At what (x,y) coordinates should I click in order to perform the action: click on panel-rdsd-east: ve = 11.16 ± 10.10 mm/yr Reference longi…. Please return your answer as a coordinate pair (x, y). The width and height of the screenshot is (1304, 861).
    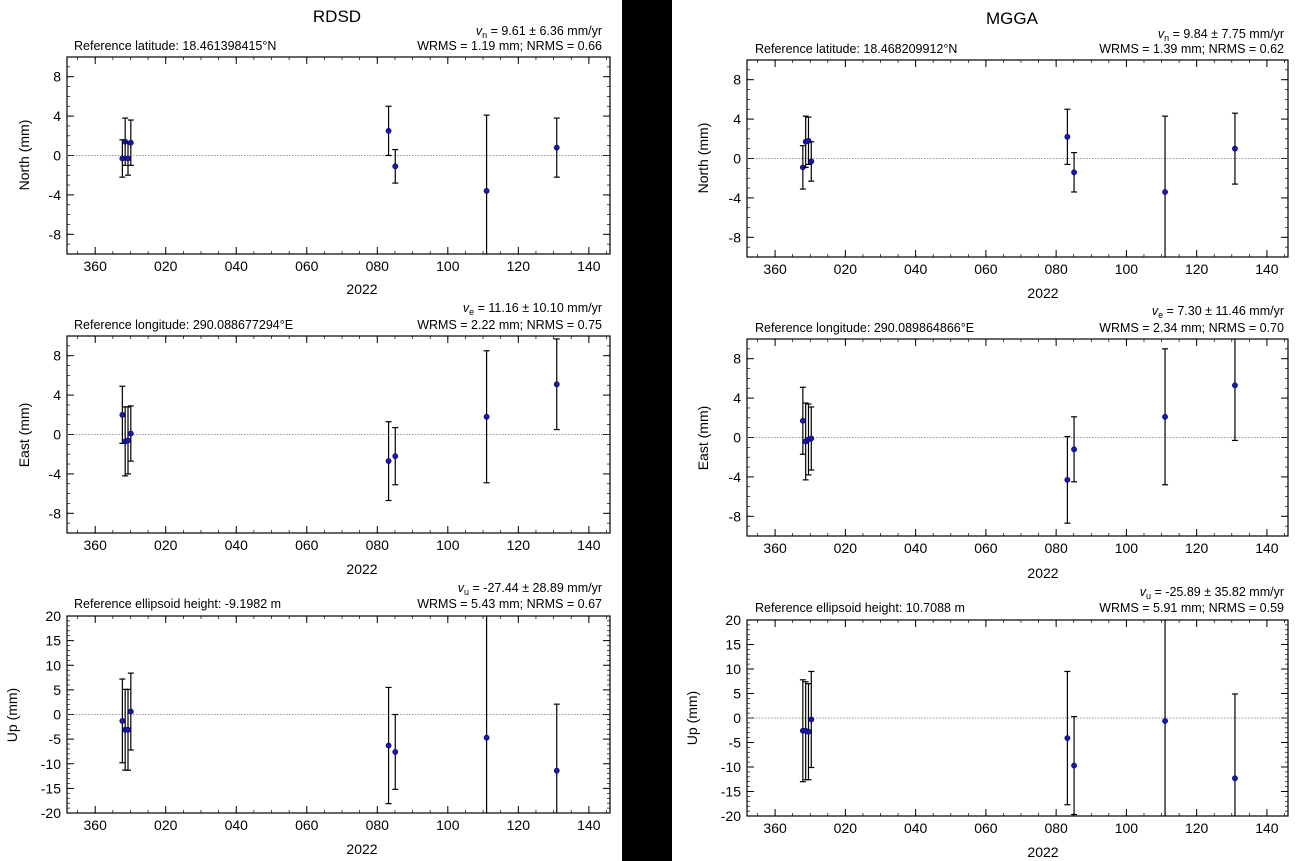
    Looking at the image, I should click on (313, 439).